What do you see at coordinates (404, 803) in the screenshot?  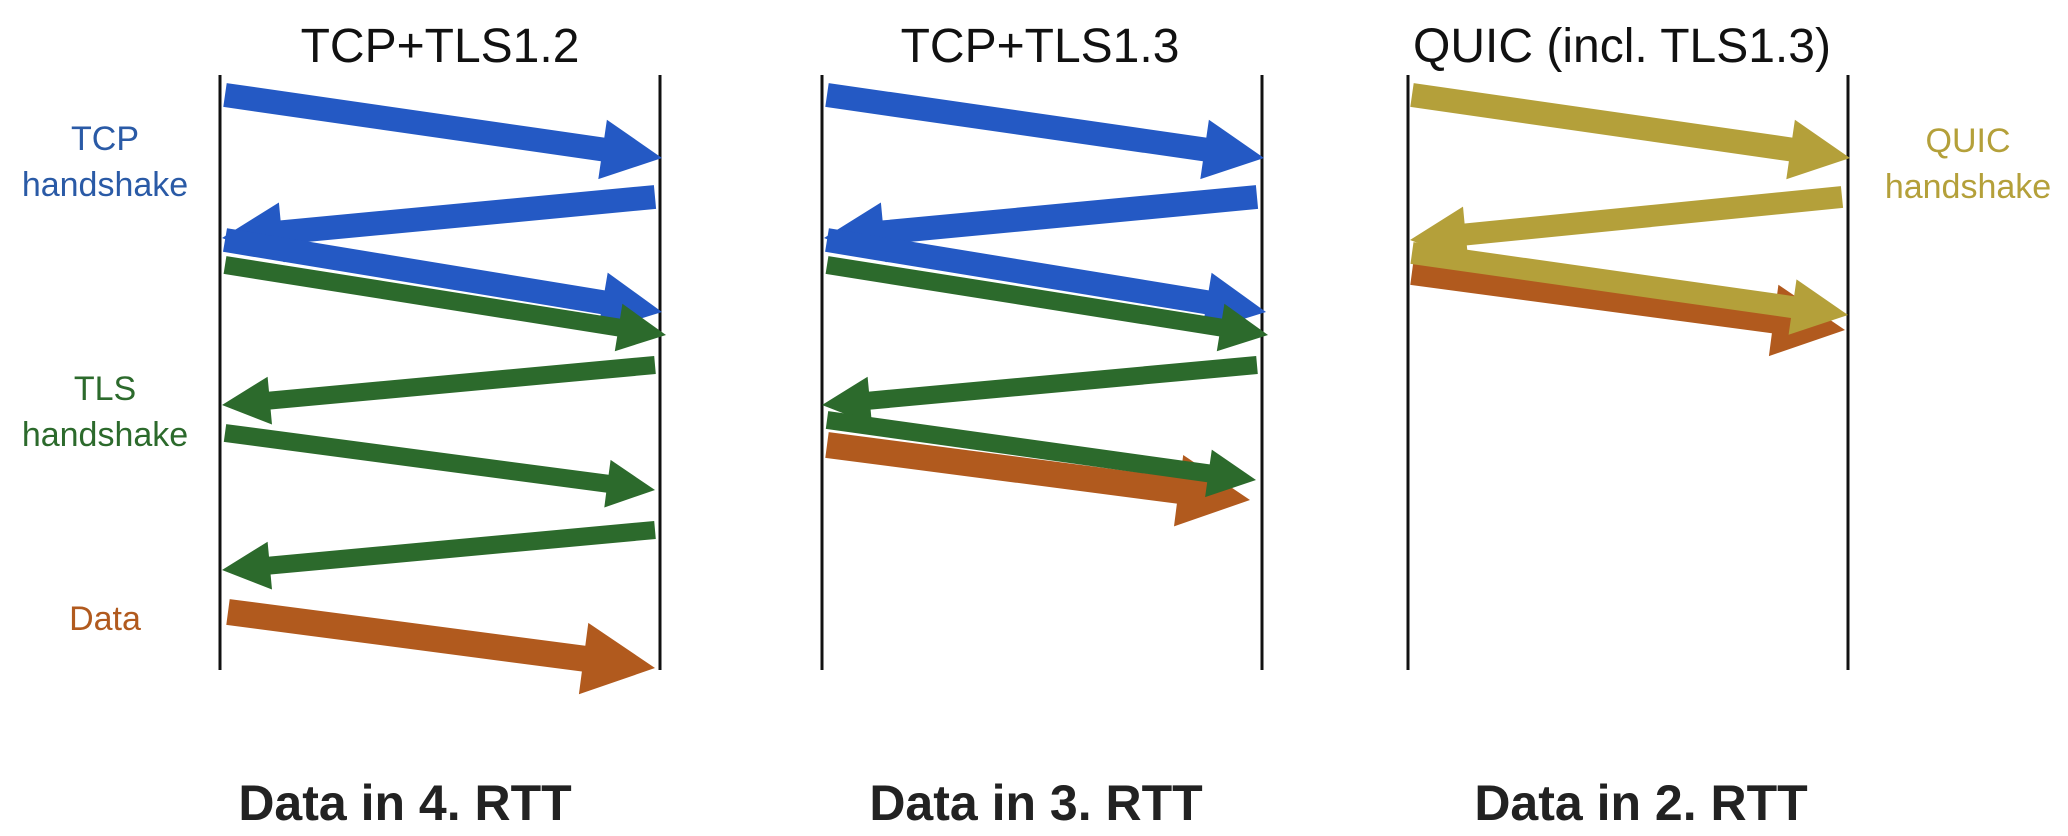 I see `caption-tcp-tls12: Data in 4. RTT` at bounding box center [404, 803].